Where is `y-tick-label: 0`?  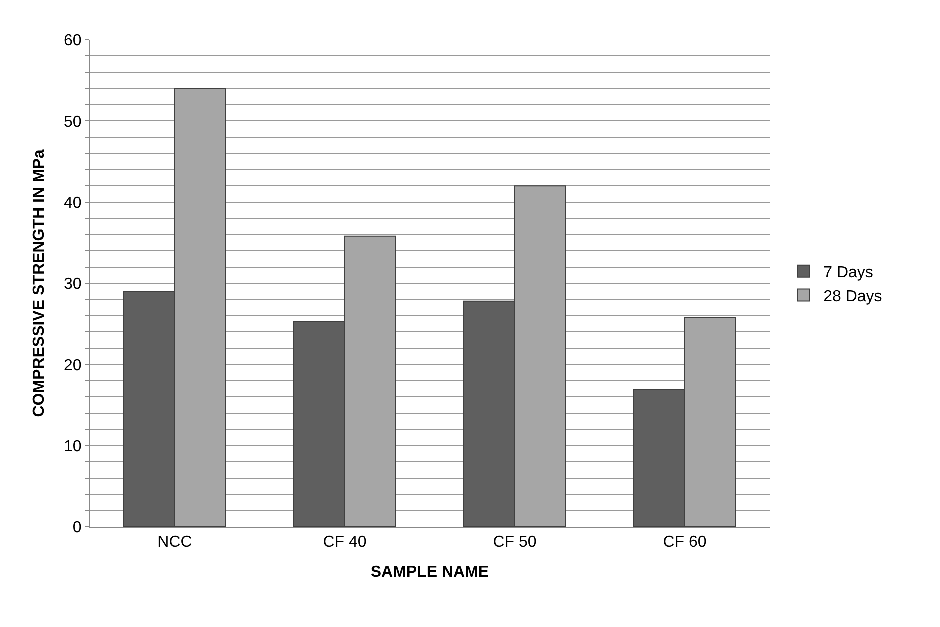 y-tick-label: 0 is located at coordinates (77, 528).